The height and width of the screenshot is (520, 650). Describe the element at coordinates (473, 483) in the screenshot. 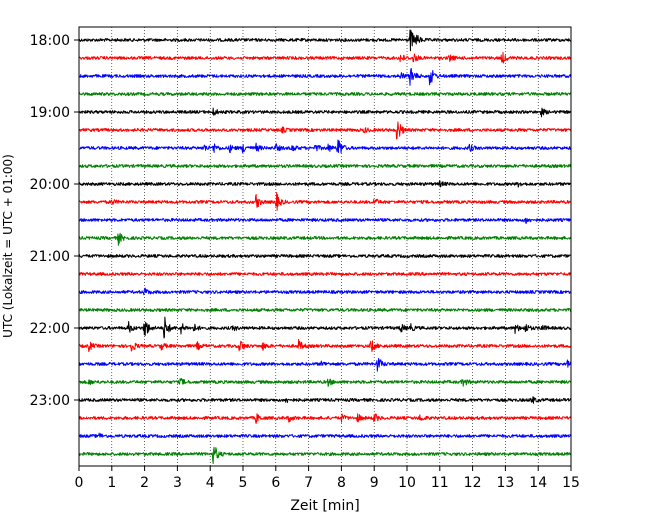

I see `x-tick-label: 12` at that location.